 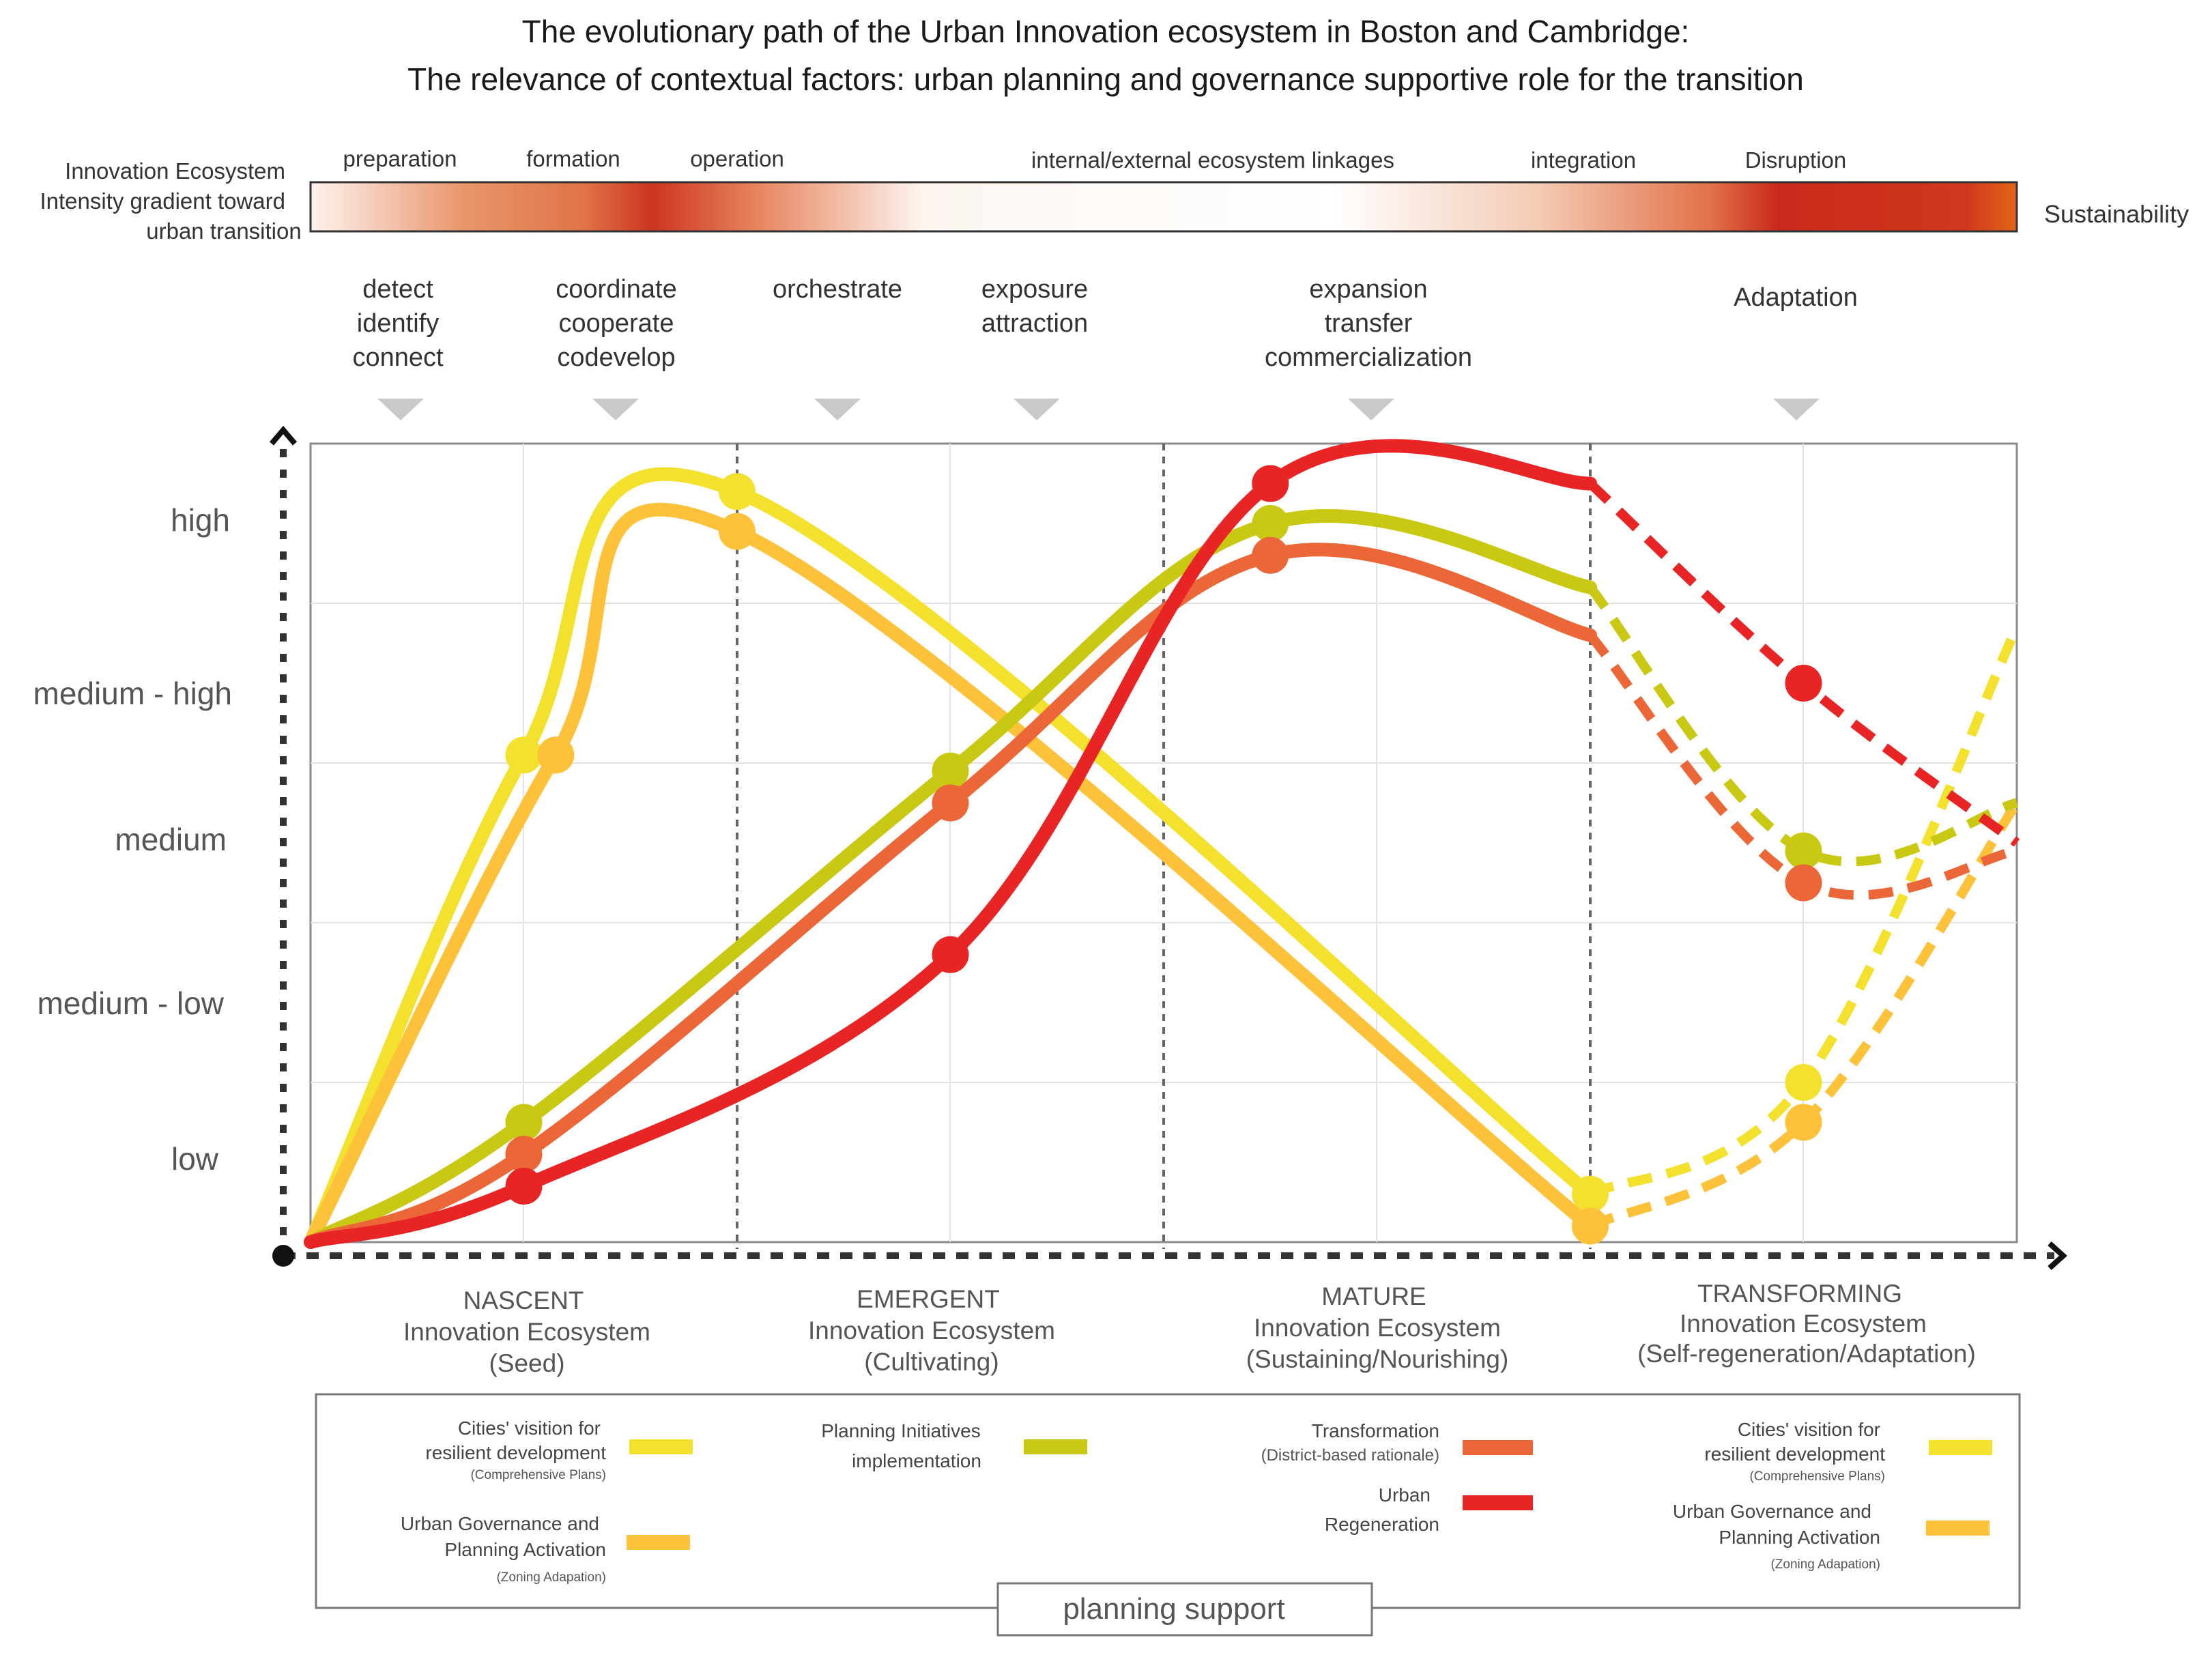 What do you see at coordinates (201, 520) in the screenshot?
I see `y-label-high: high` at bounding box center [201, 520].